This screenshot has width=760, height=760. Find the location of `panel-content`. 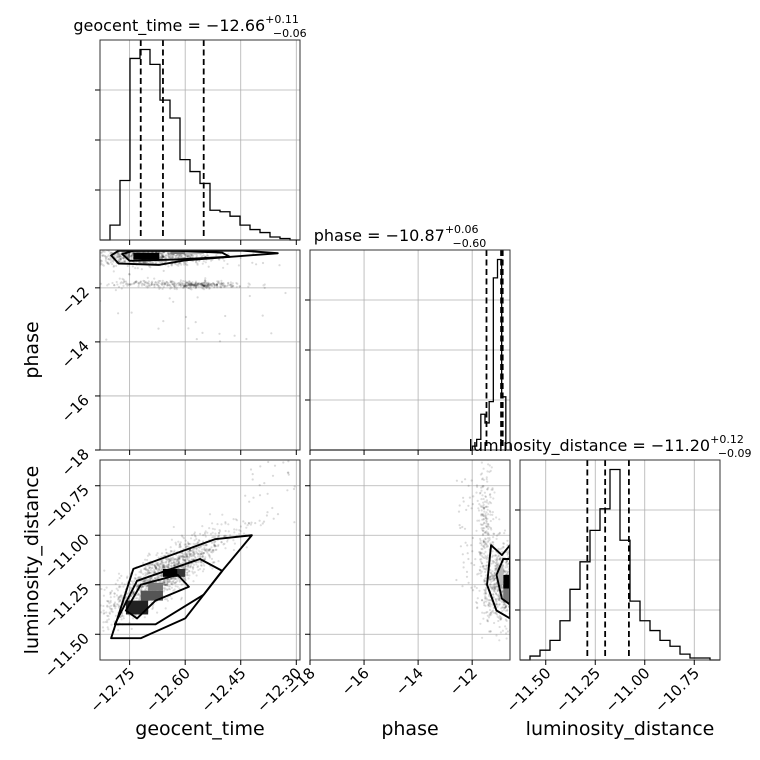

panel-content is located at coordinates (187, 295).